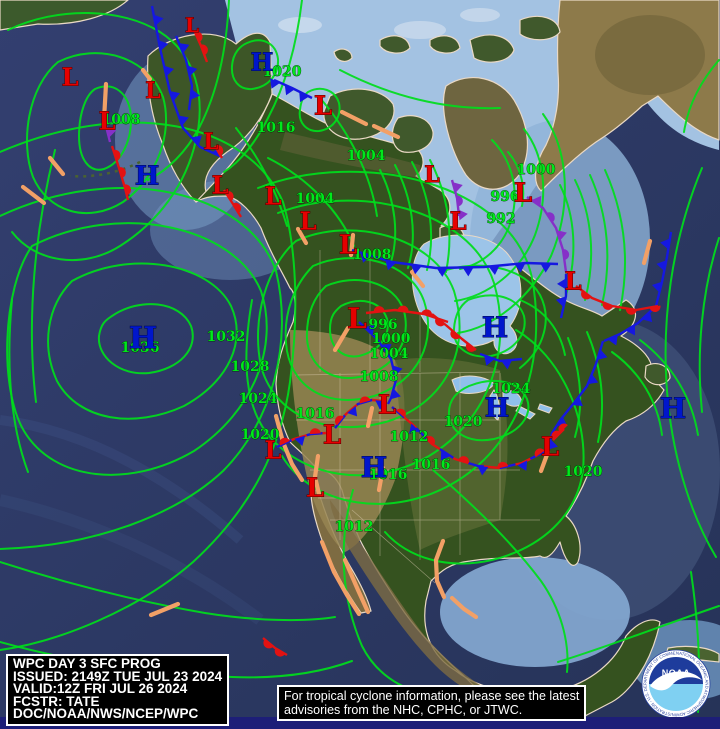 This screenshot has width=720, height=729. Describe the element at coordinates (315, 199) in the screenshot. I see `isobar-label: 1004` at that location.